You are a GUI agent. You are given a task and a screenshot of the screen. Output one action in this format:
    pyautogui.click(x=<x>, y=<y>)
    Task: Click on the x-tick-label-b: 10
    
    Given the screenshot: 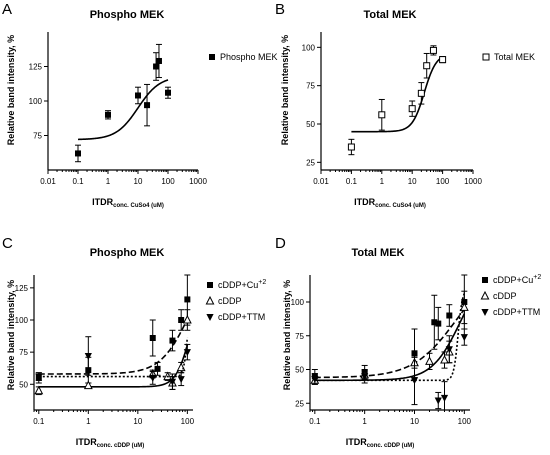 What is the action you would take?
    pyautogui.click(x=412, y=181)
    